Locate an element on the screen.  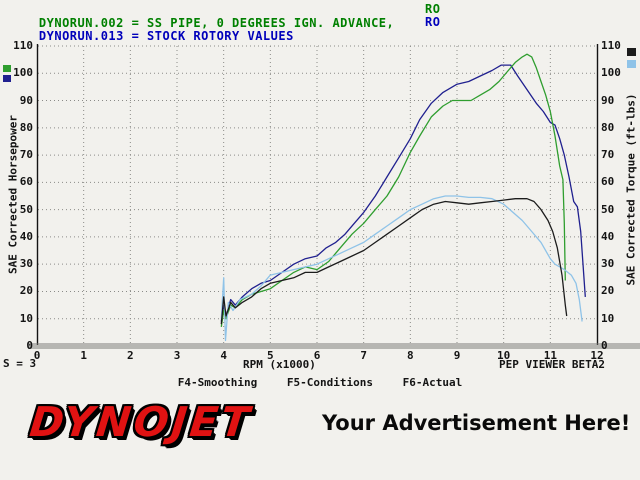
advertisement-text: Your Advertisement Here! is located at coordinates (476, 423).